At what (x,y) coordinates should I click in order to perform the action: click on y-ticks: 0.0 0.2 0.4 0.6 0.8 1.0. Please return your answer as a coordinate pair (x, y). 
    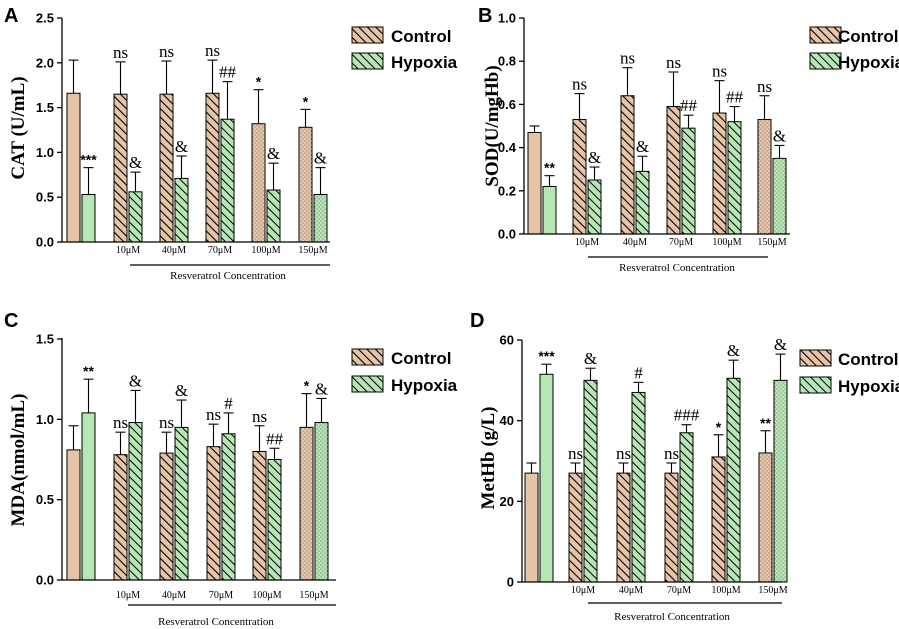
    Looking at the image, I should click on (511, 126).